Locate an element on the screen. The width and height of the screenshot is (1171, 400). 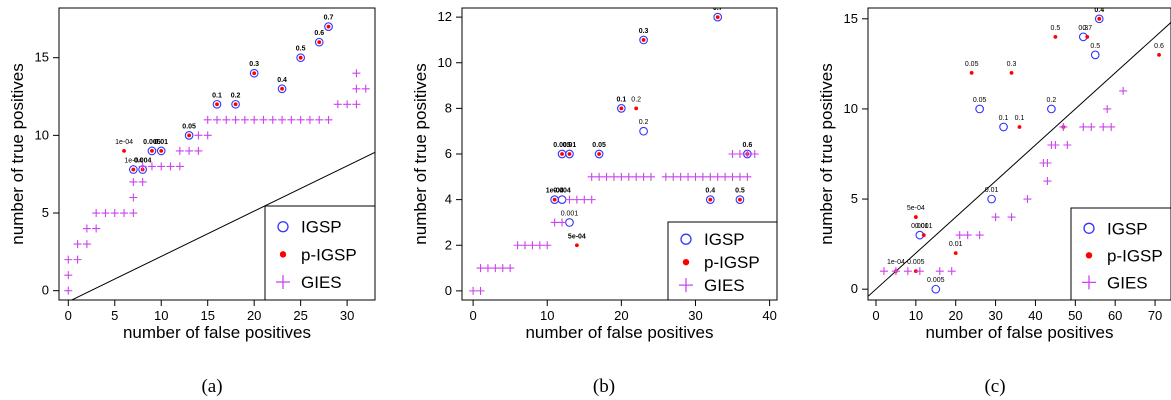
legend: IGSP p-IGSP GIES is located at coordinates (320, 253).